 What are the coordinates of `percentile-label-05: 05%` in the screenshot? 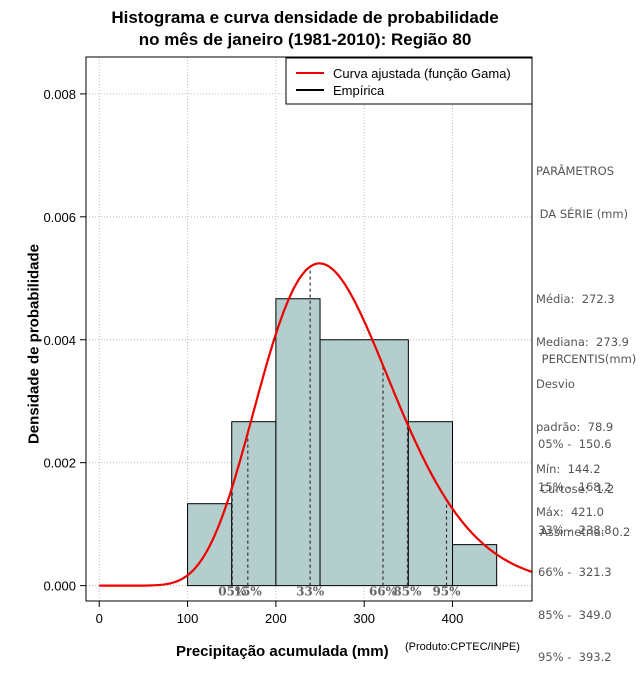 It's located at (232, 592).